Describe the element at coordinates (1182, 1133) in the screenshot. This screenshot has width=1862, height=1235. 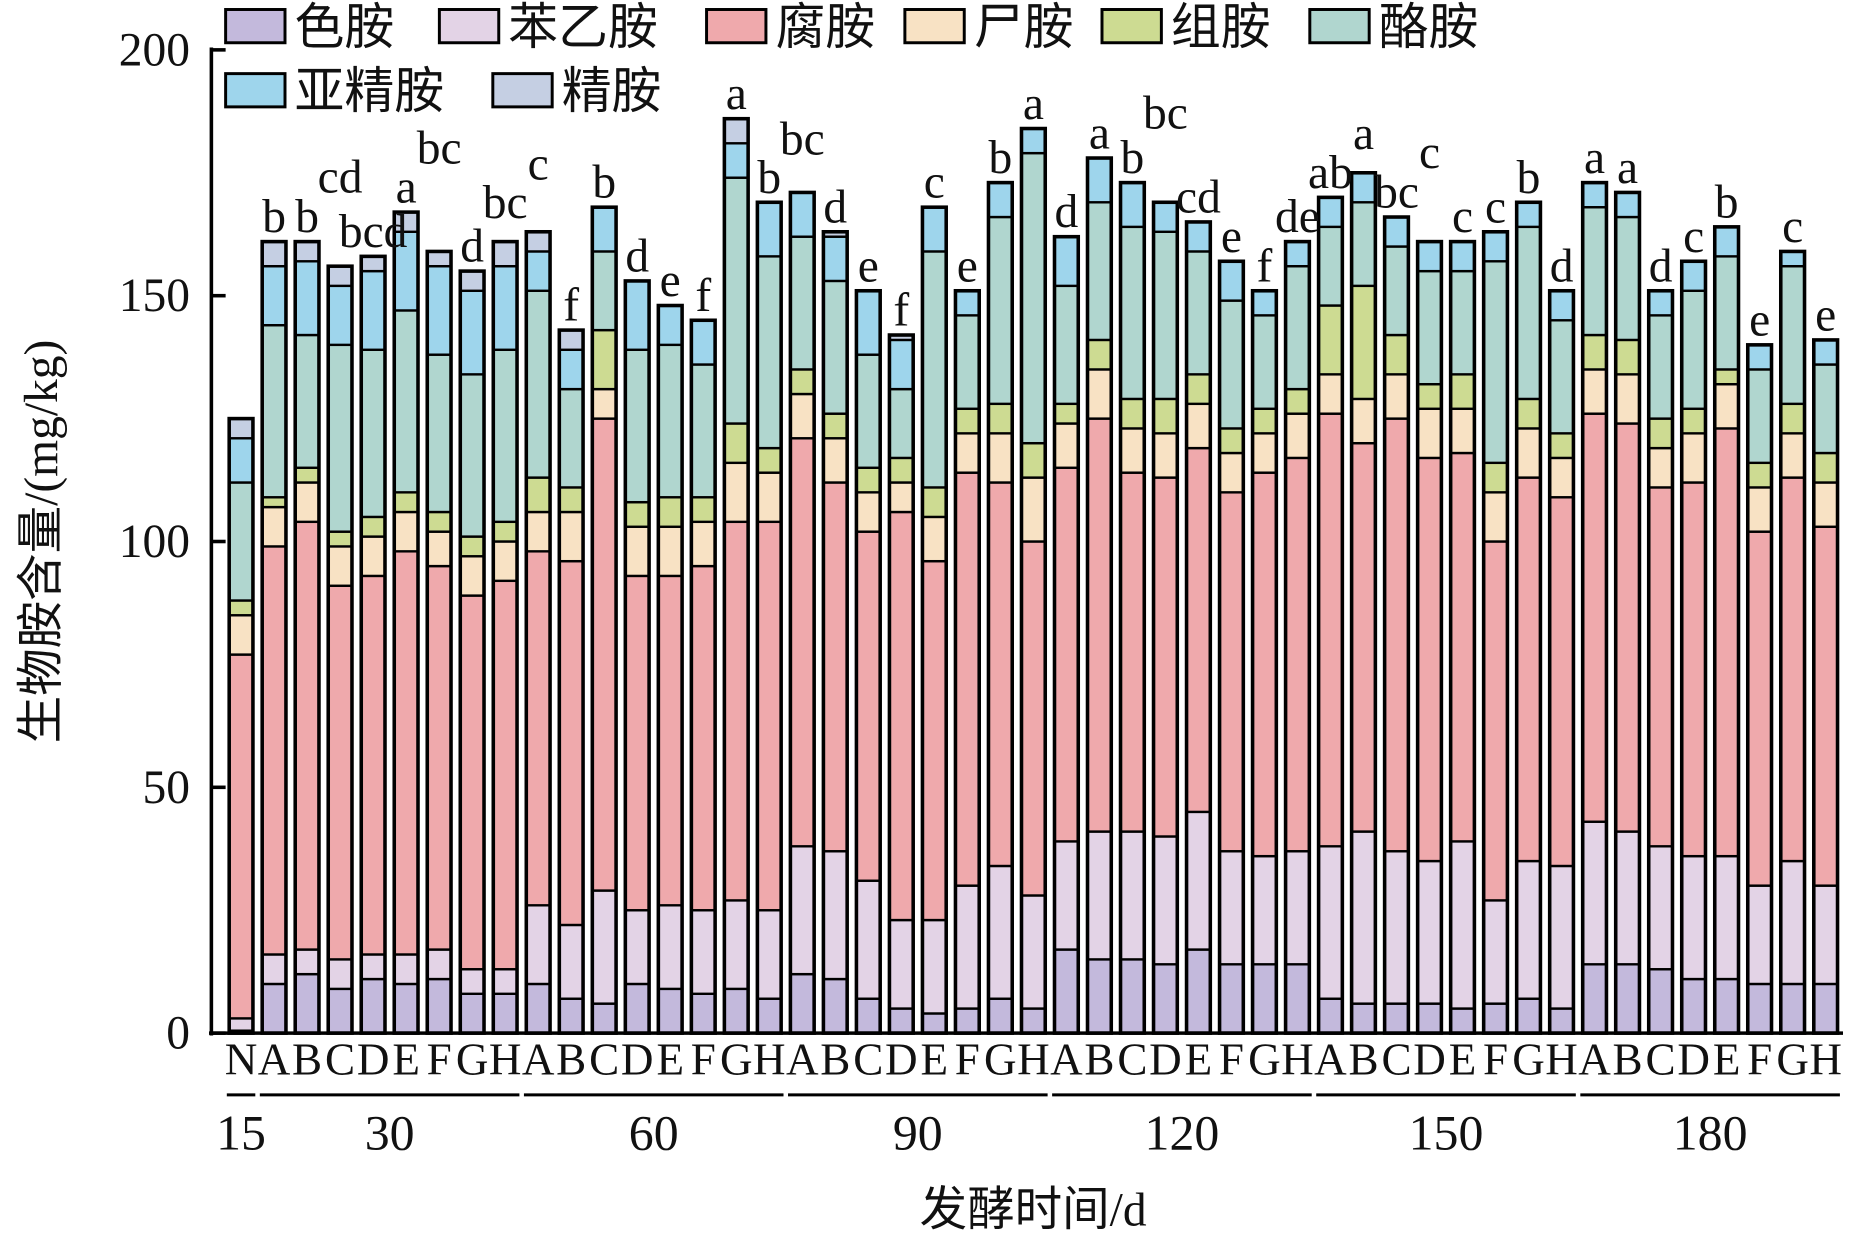
I see `group-day-label: 120` at that location.